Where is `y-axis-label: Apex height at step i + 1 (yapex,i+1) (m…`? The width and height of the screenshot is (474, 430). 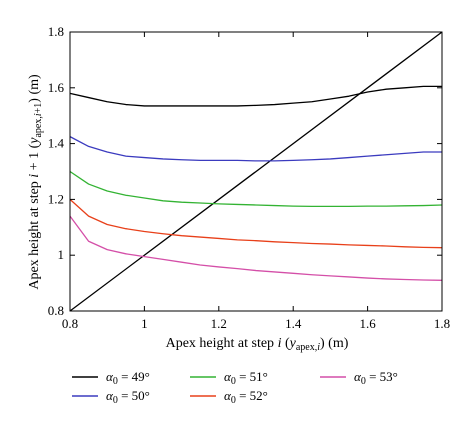
y-axis-label: Apex height at step i + 1 (yapex,i+1) (m… is located at coordinates (35, 182).